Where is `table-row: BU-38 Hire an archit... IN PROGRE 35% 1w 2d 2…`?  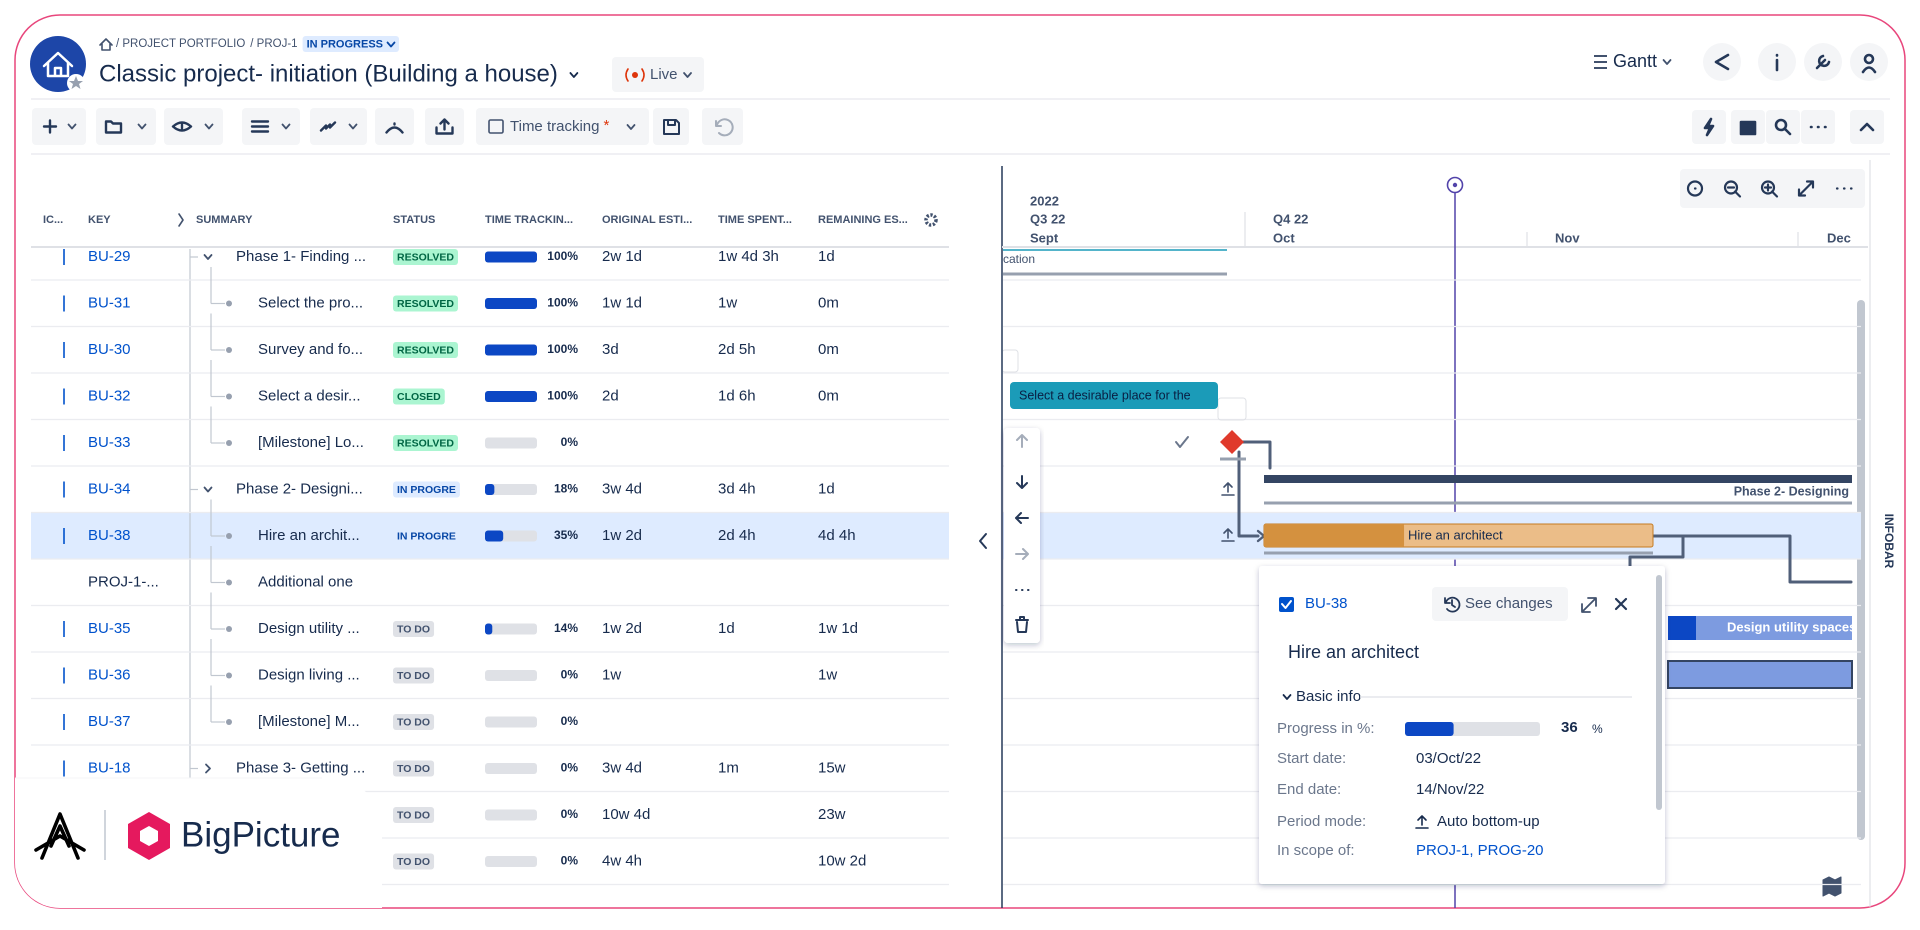
table-row: BU-38 Hire an archit... IN PROGRE 35% 1w 2d 2… is located at coordinates (490, 529).